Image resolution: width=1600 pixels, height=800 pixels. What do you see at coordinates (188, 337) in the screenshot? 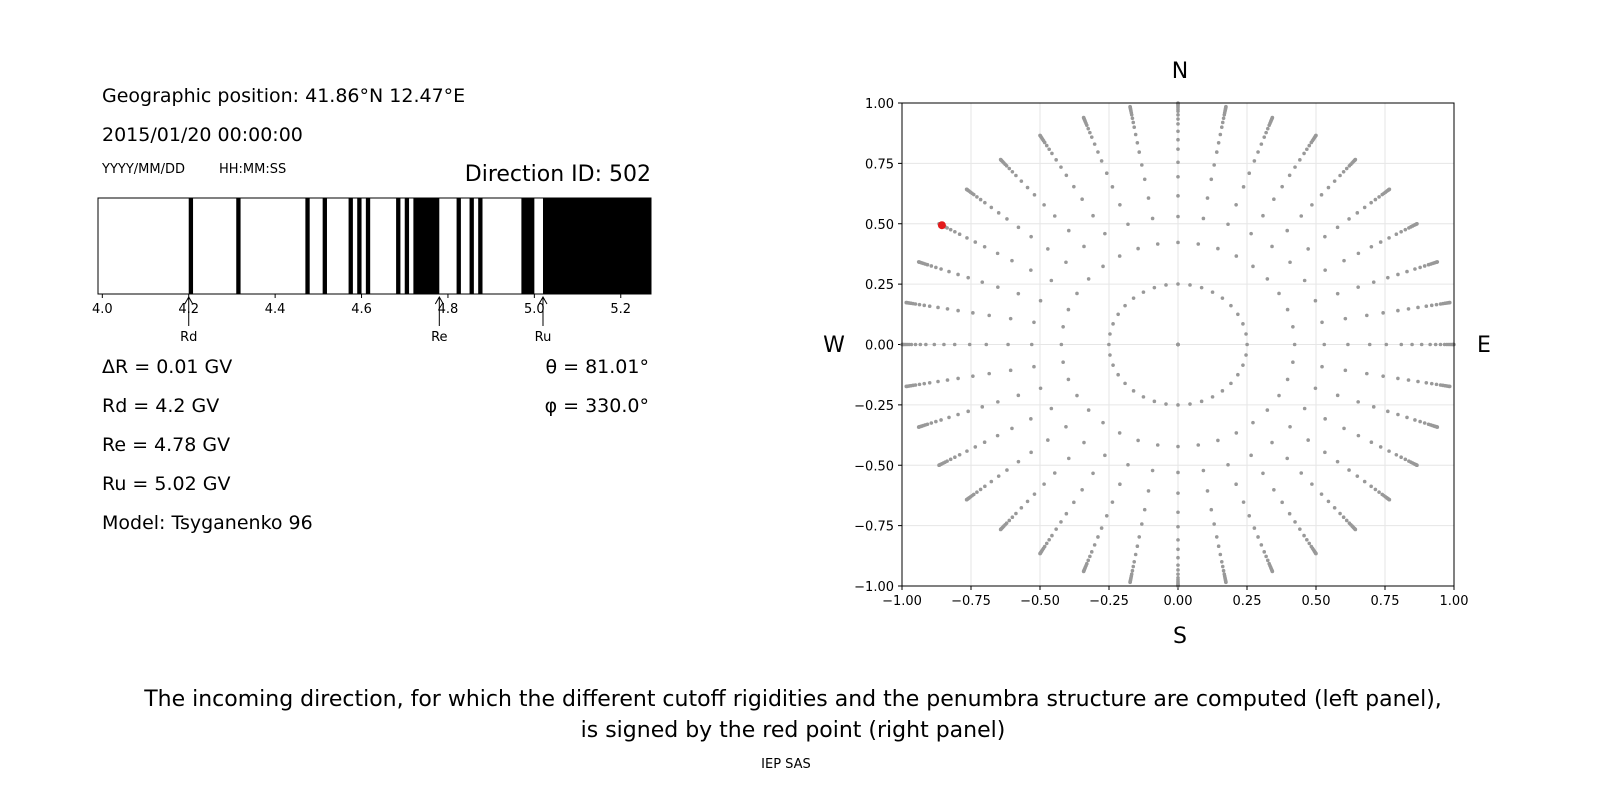
I see `marker-label: Rd` at bounding box center [188, 337].